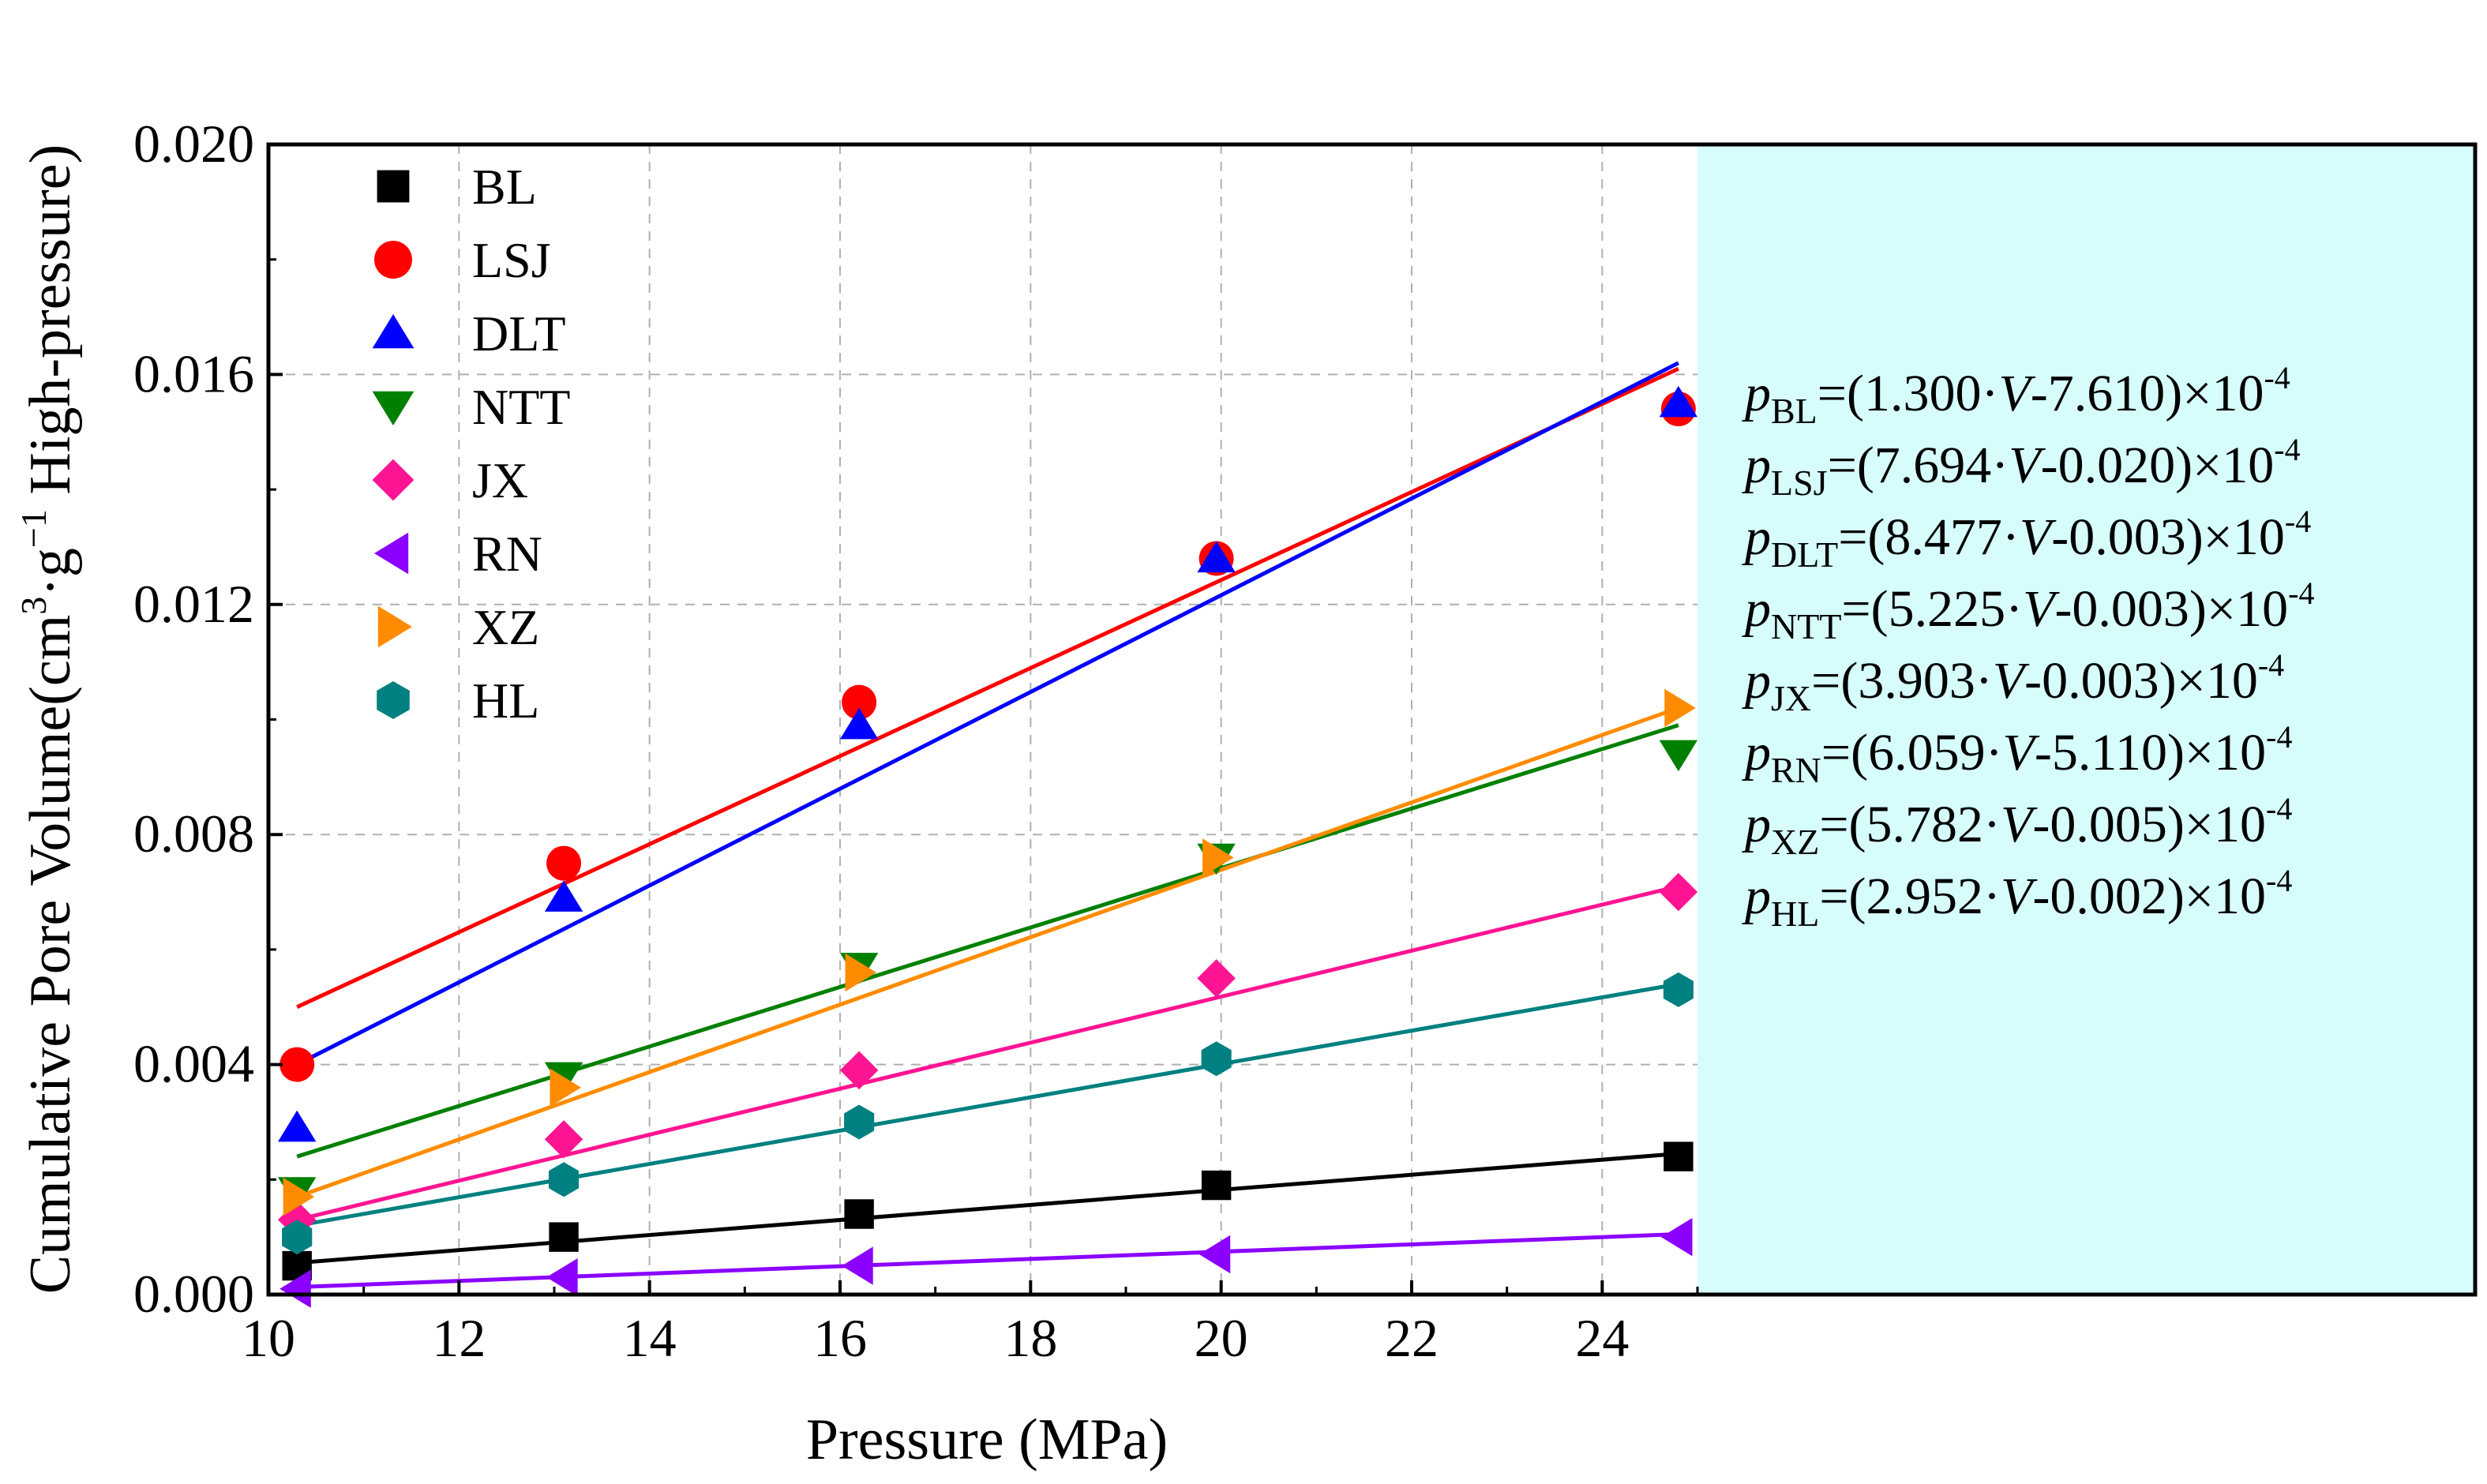 Image resolution: width=2487 pixels, height=1484 pixels. I want to click on x-tick-label: 14, so click(650, 1338).